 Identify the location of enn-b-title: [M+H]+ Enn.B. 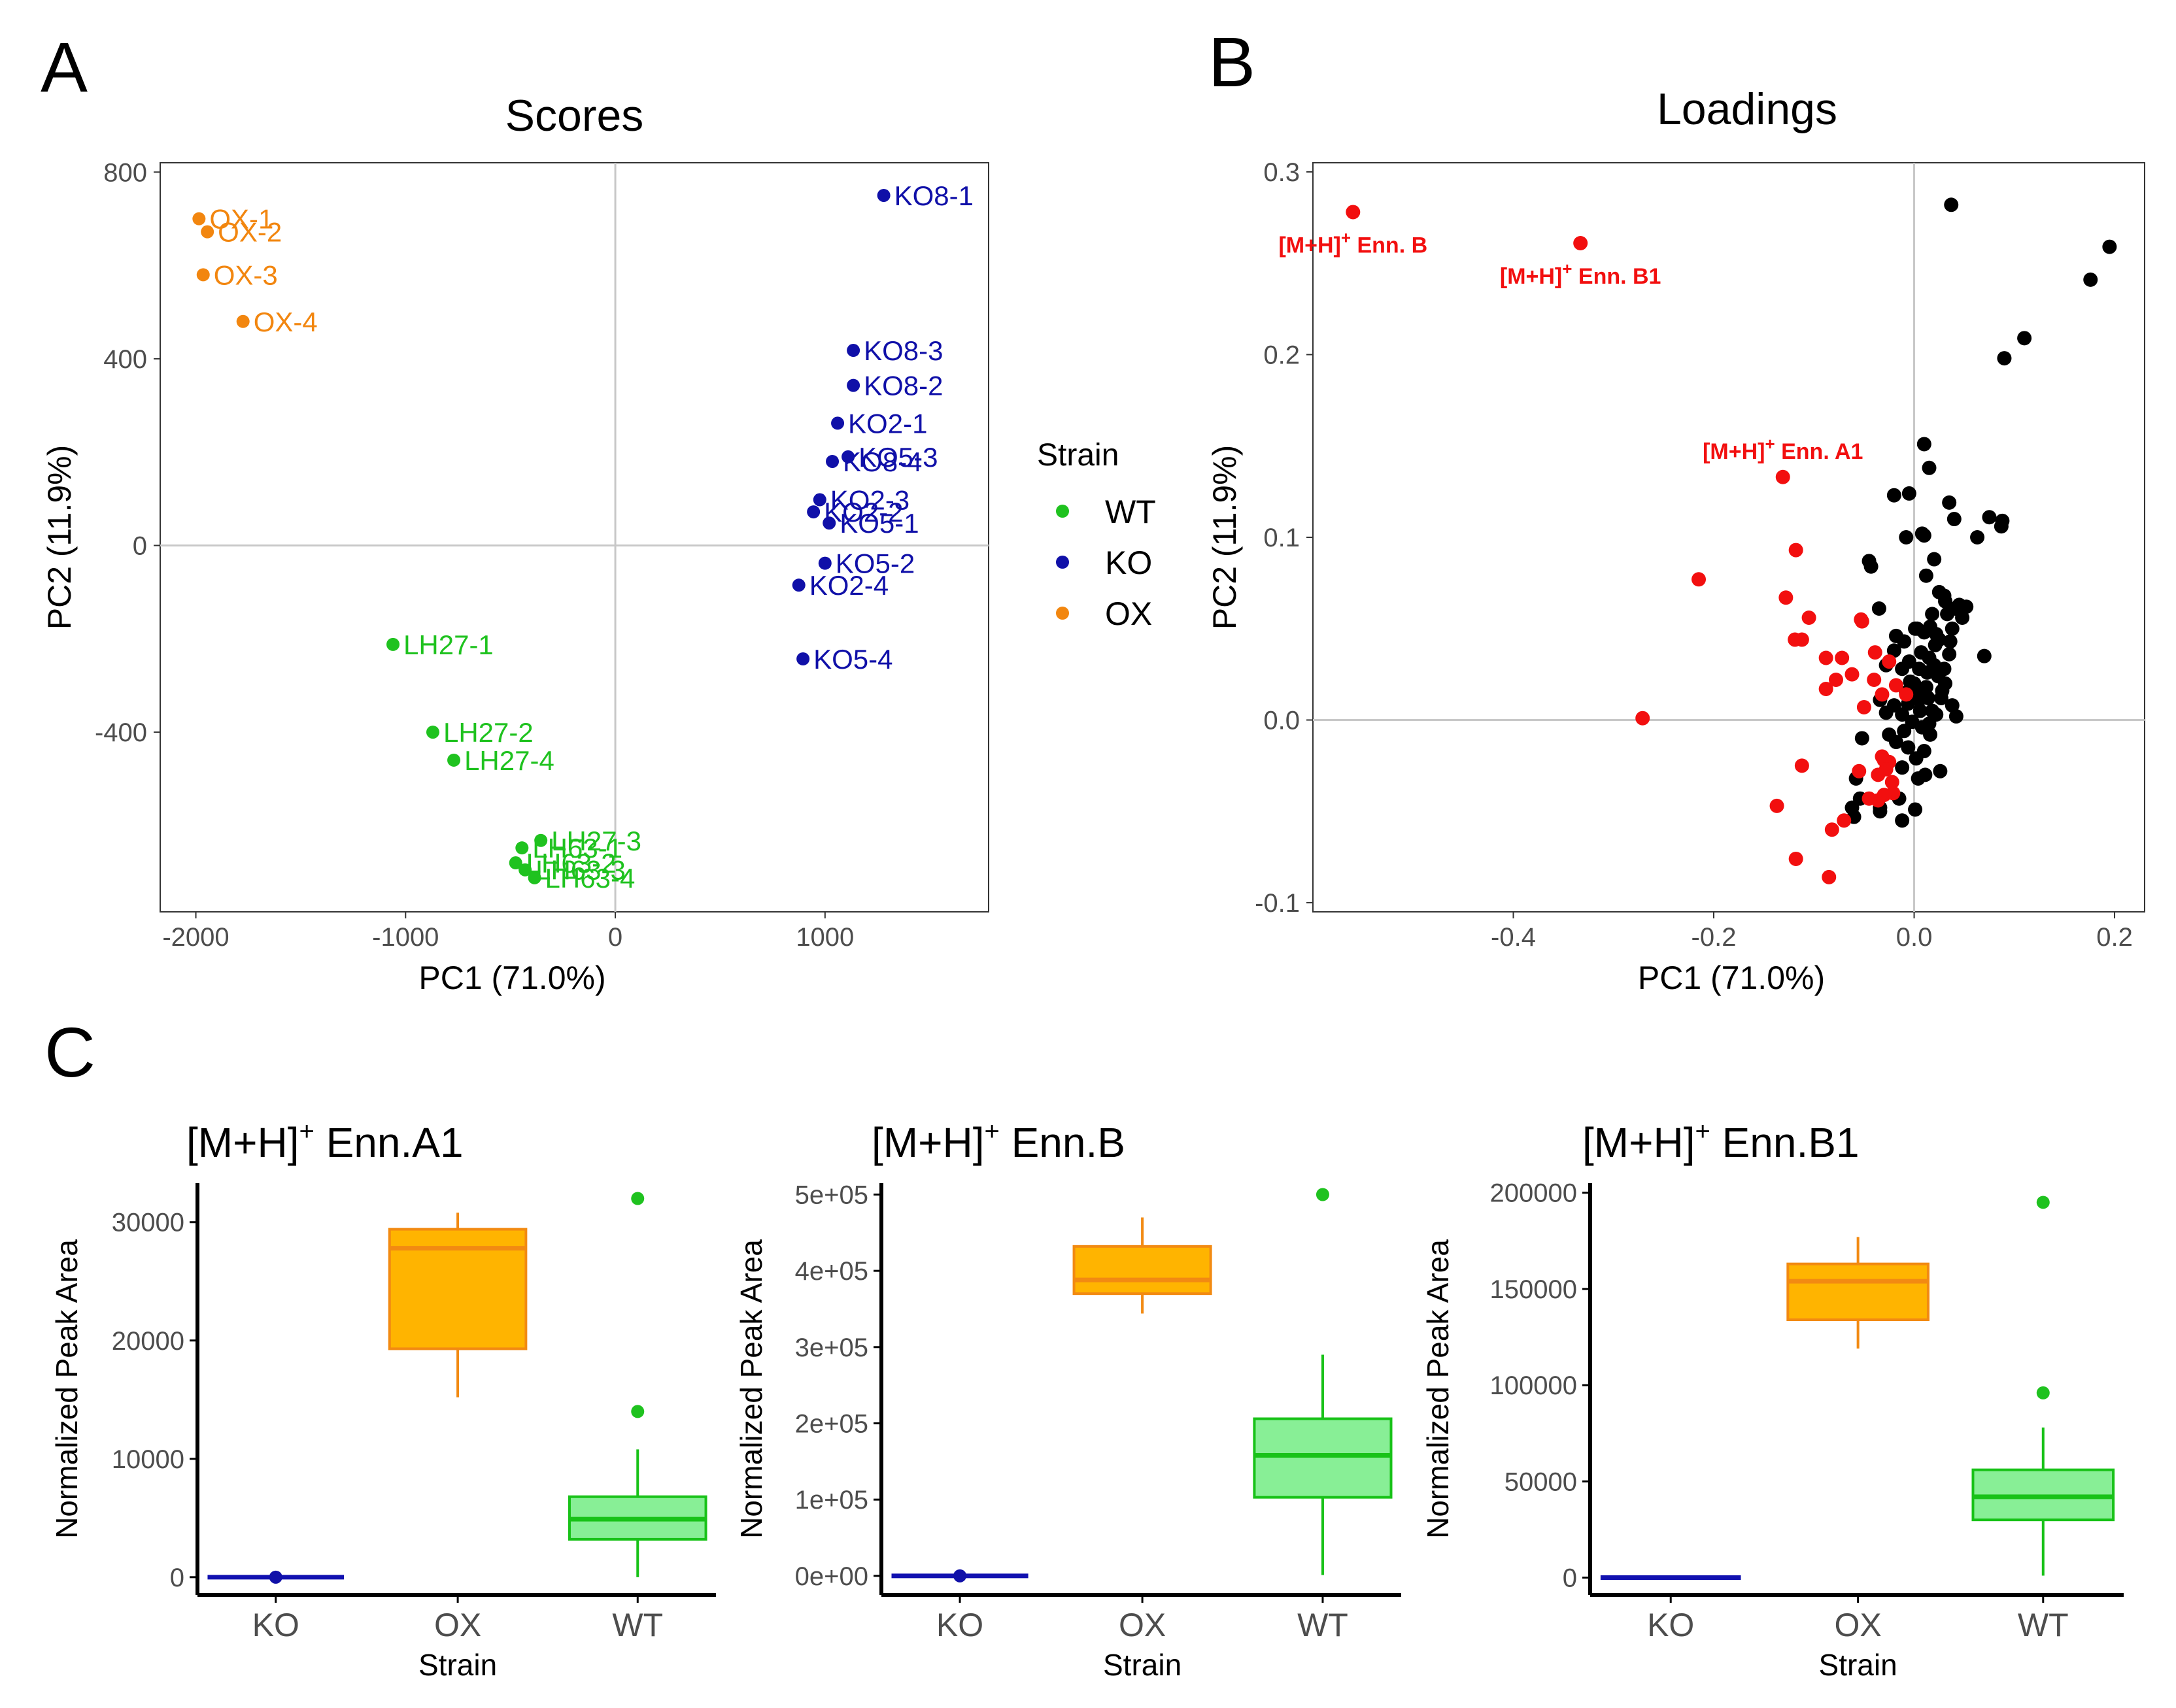
(998, 1141).